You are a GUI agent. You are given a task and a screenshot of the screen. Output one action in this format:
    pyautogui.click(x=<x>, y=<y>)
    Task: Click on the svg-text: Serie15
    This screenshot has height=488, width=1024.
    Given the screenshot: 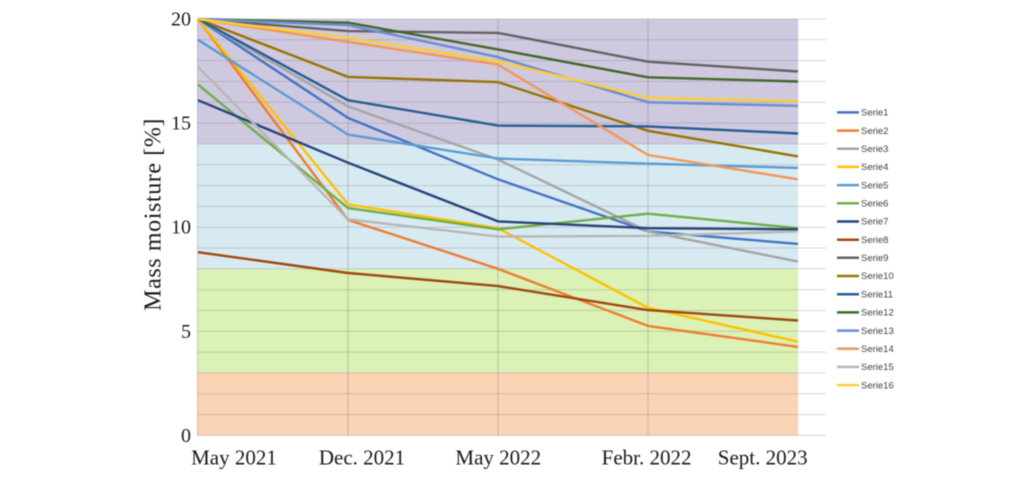 What is the action you would take?
    pyautogui.click(x=877, y=367)
    